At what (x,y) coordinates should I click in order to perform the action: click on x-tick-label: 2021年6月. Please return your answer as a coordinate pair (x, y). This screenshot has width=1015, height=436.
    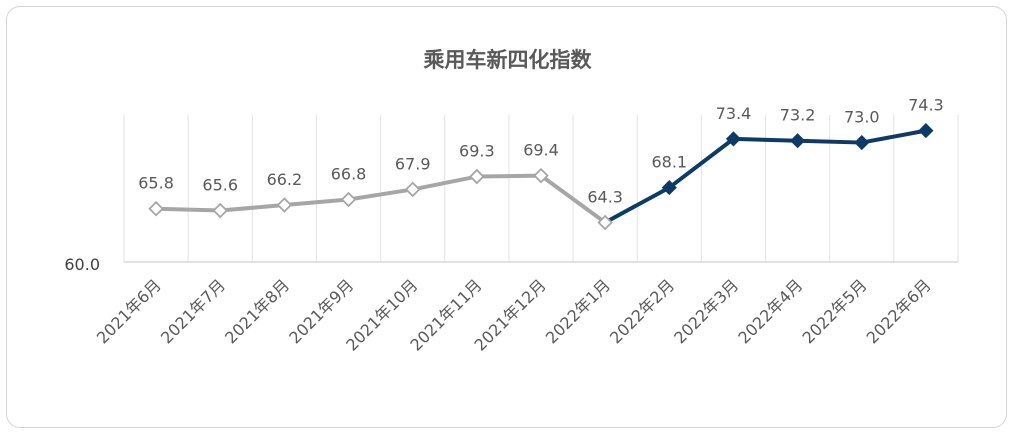
    Looking at the image, I should click on (129, 311).